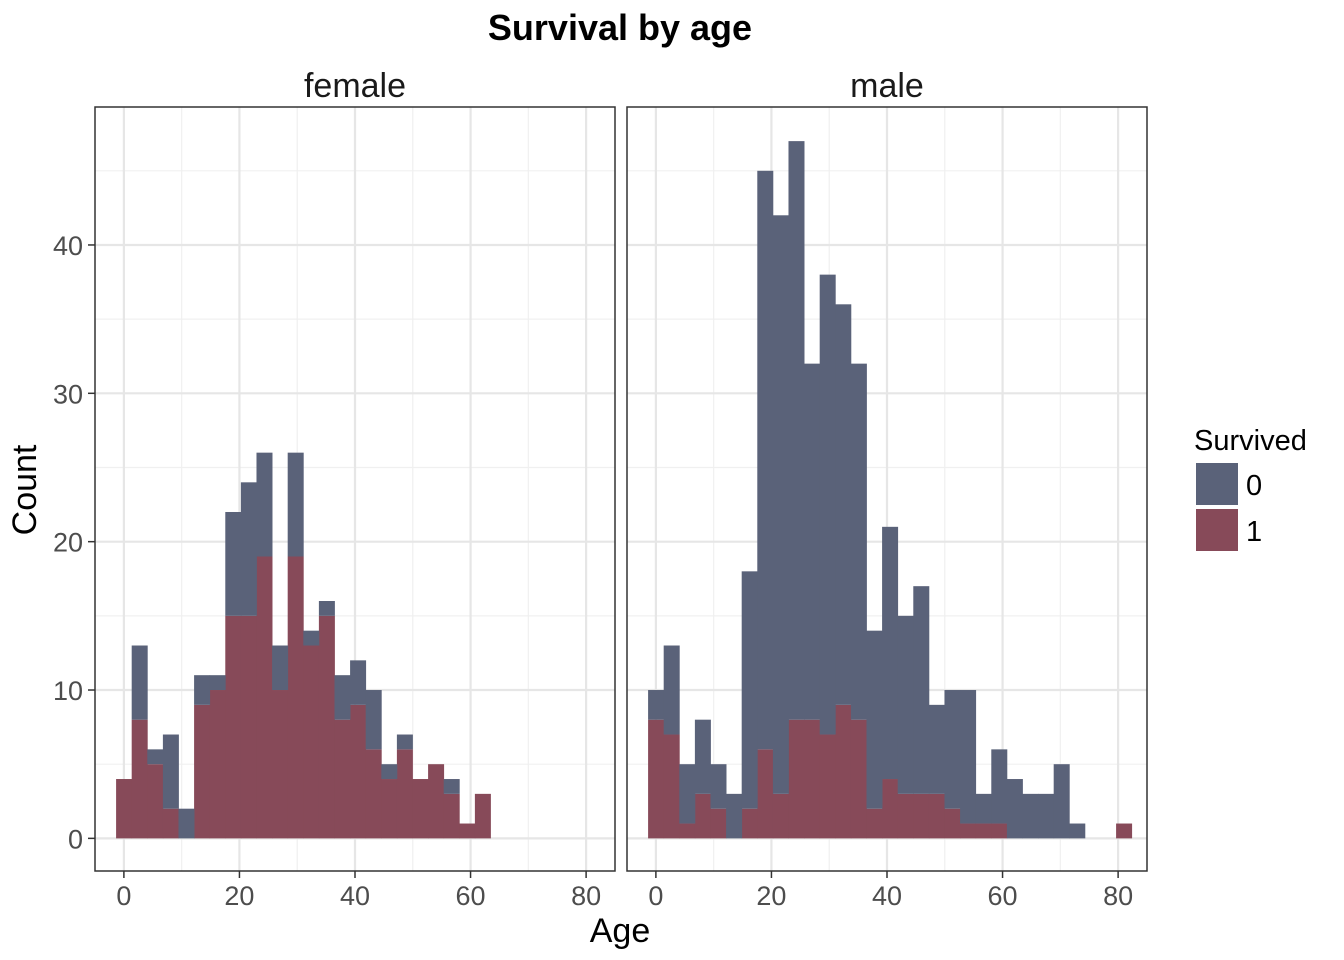  Describe the element at coordinates (239, 896) in the screenshot. I see `x-tick-label: 20` at that location.